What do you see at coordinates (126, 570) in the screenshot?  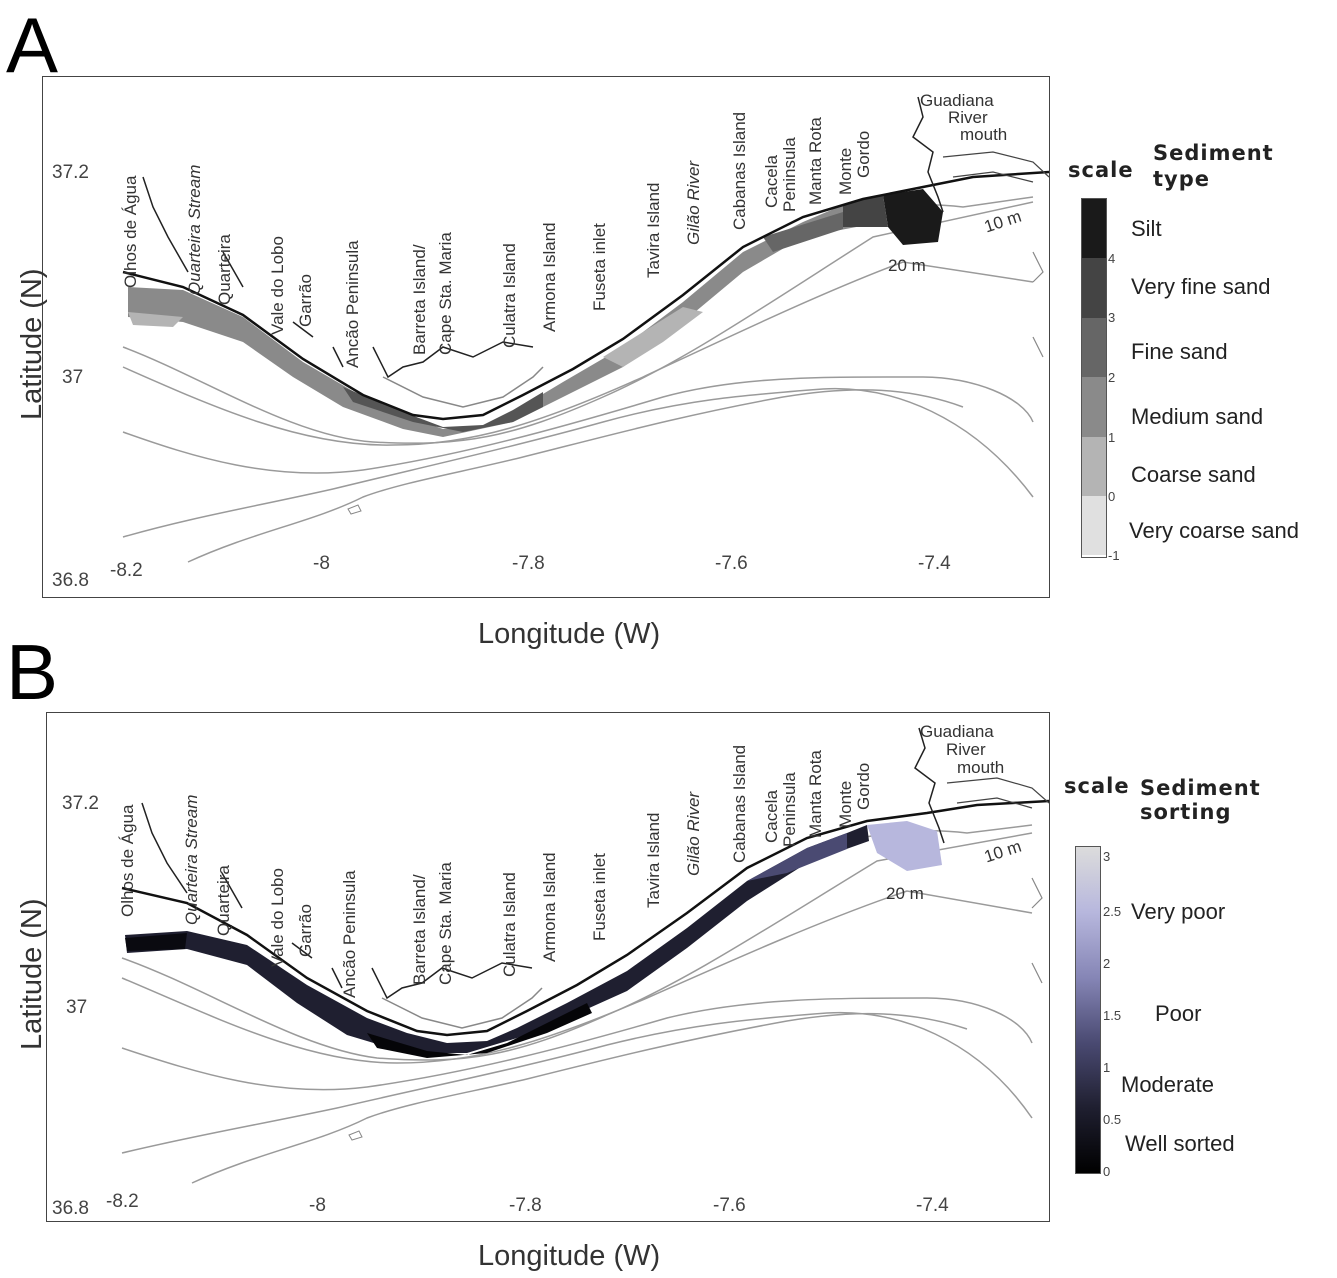 I see `x-tick-label: -8.2` at bounding box center [126, 570].